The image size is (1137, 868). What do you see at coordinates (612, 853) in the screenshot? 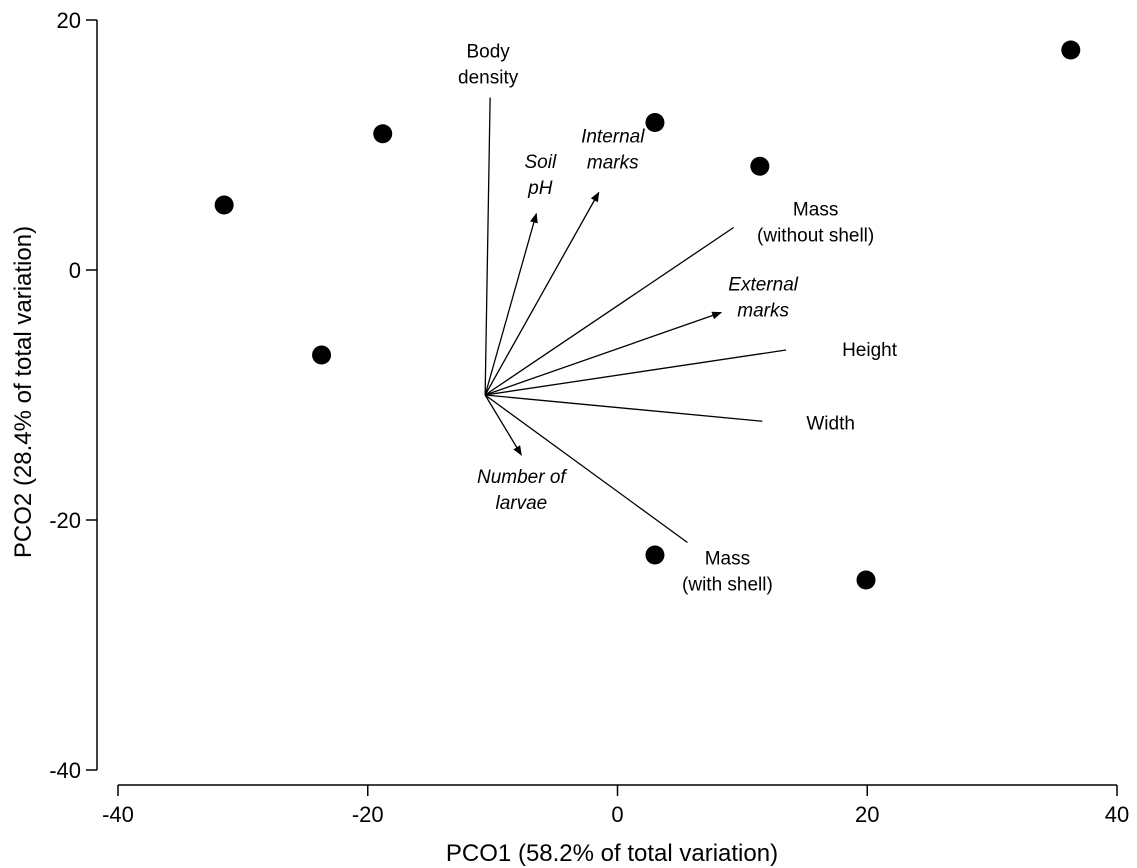
I see `x-axis-title: PCO1 (58.2% of total variation)` at bounding box center [612, 853].